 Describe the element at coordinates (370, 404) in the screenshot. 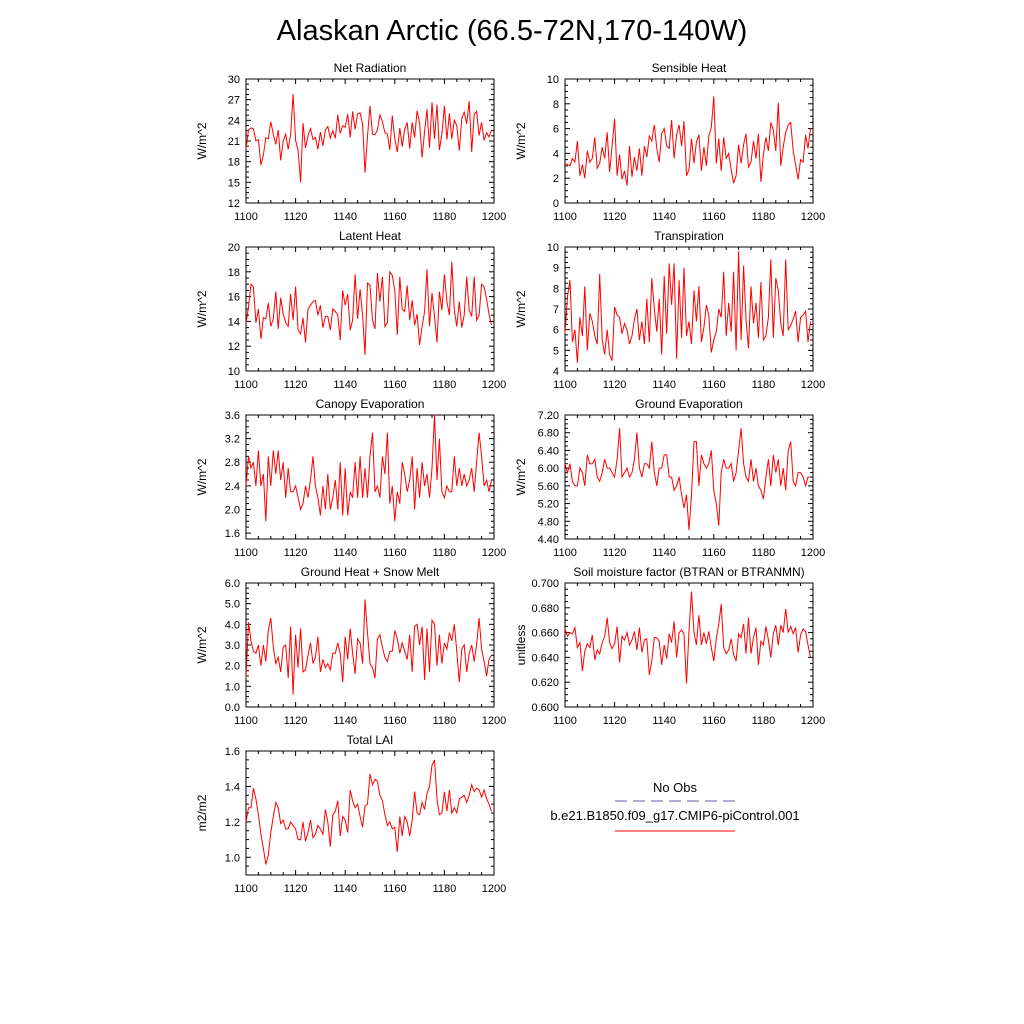

I see `panel-title: Canopy Evaporation` at that location.